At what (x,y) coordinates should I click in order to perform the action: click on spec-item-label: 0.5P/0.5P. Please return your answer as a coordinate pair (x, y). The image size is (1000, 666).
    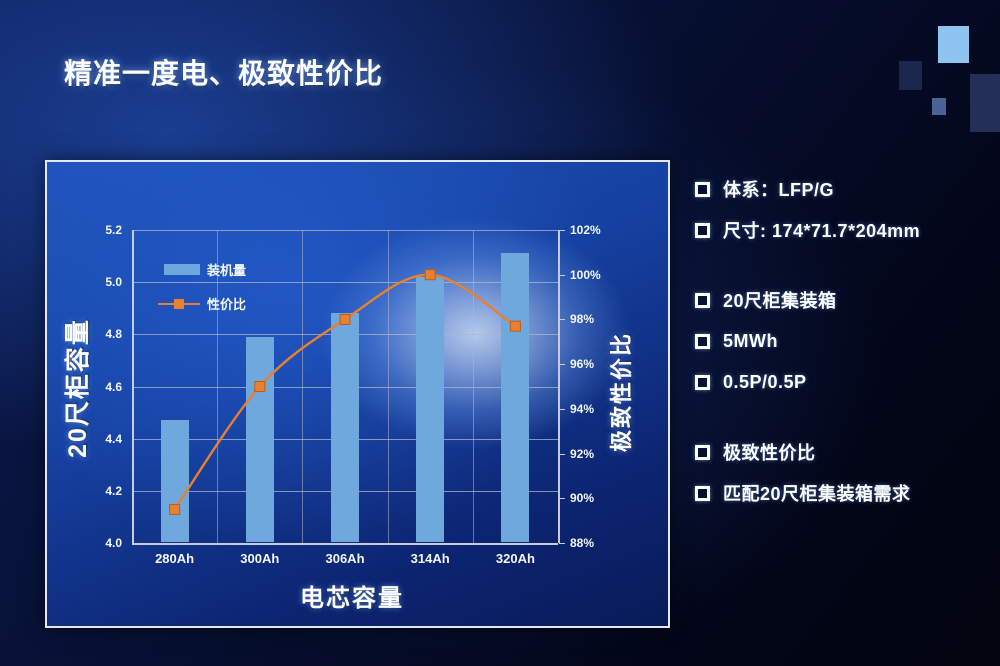
    Looking at the image, I should click on (765, 381).